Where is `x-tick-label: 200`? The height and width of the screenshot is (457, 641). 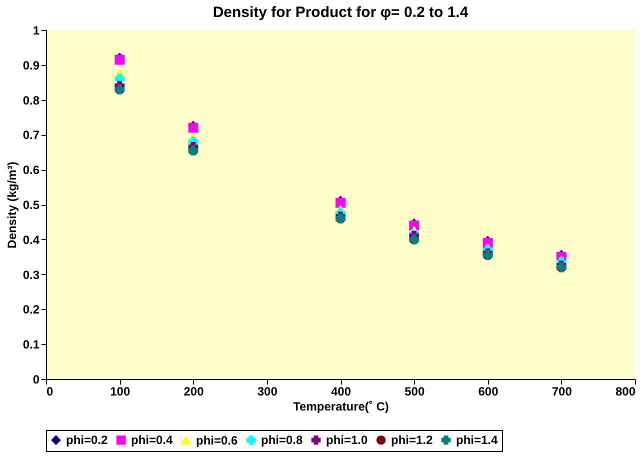
x-tick-label: 200 is located at coordinates (194, 391).